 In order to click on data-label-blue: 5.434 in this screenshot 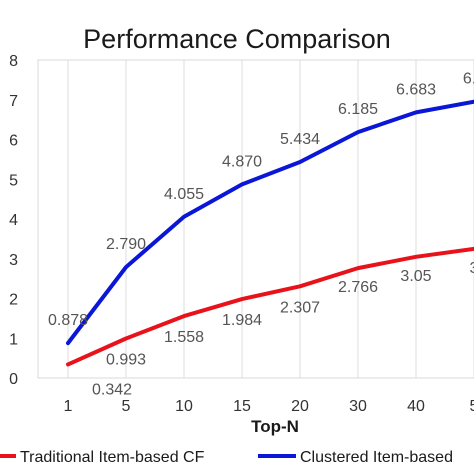, I will do `click(300, 139)`.